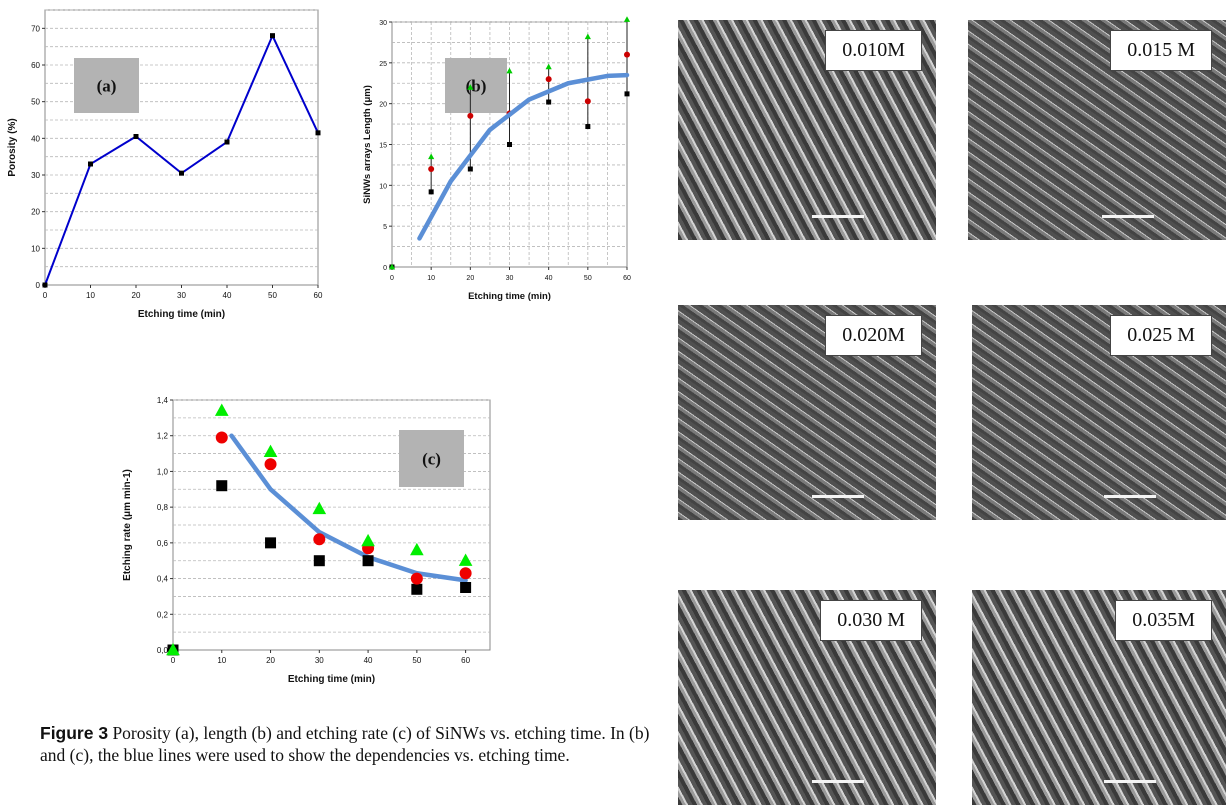  I want to click on y-tick-label: 0,8, so click(163, 507).